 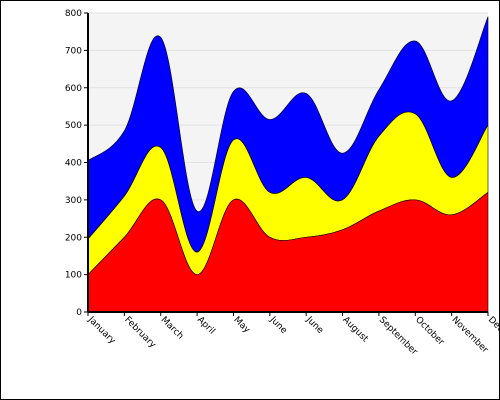 I want to click on x-tick-label: April, so click(x=206, y=326).